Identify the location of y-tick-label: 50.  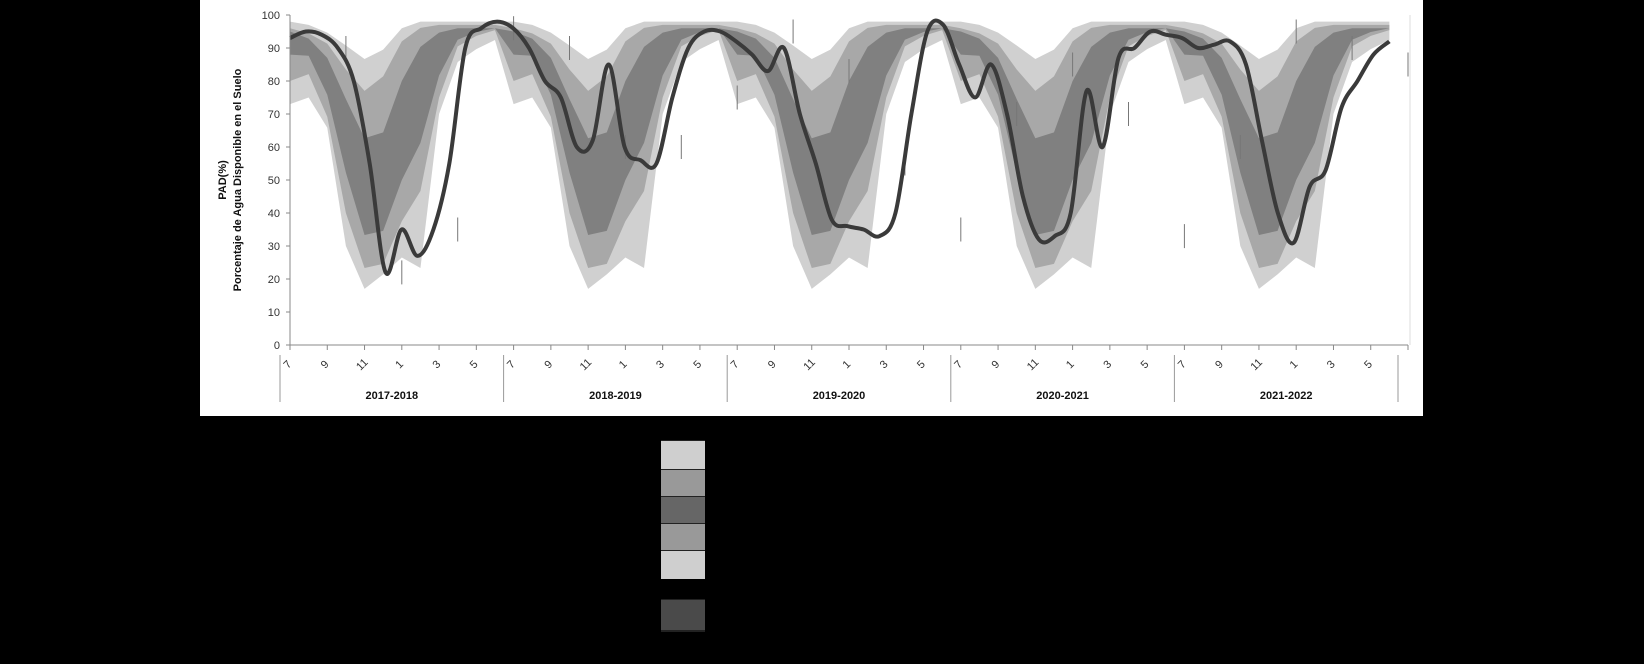
(274, 181).